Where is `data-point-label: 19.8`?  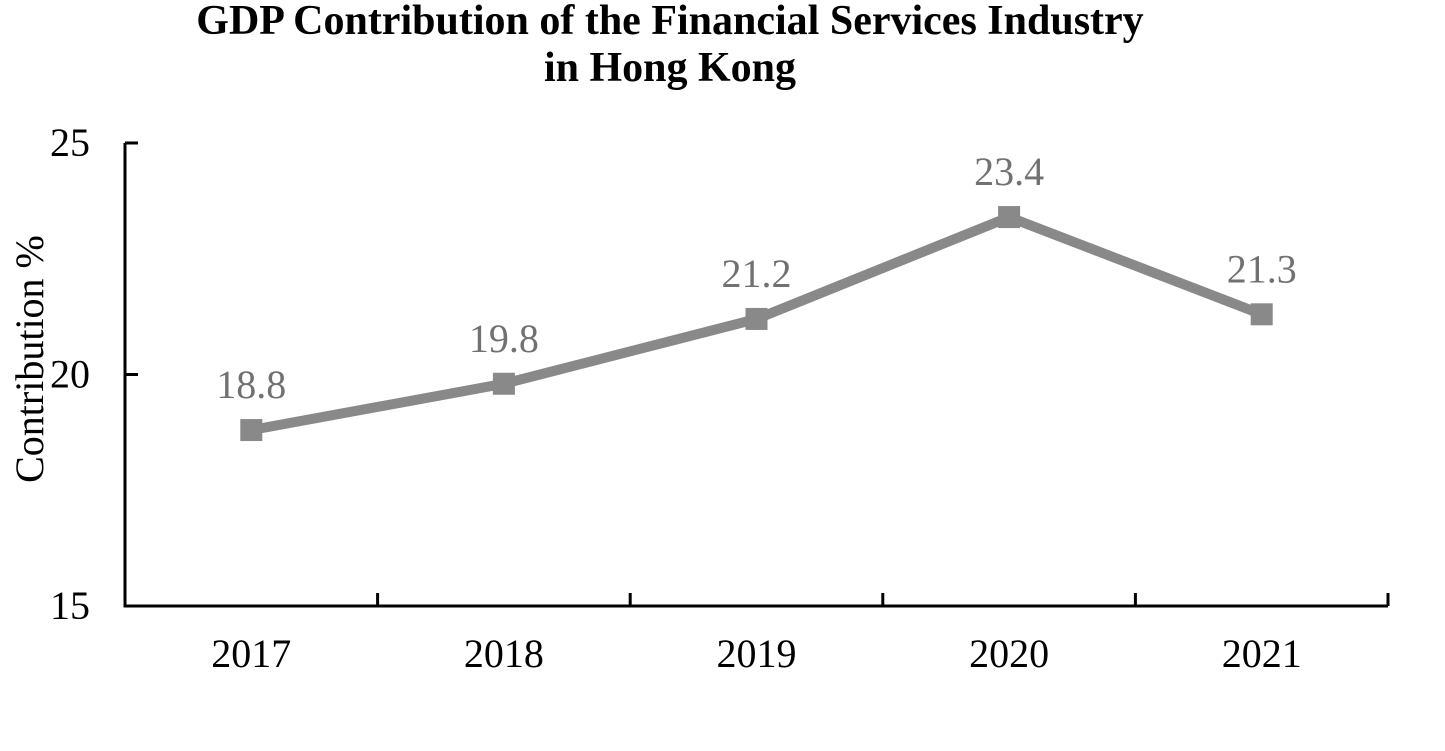
data-point-label: 19.8 is located at coordinates (504, 338).